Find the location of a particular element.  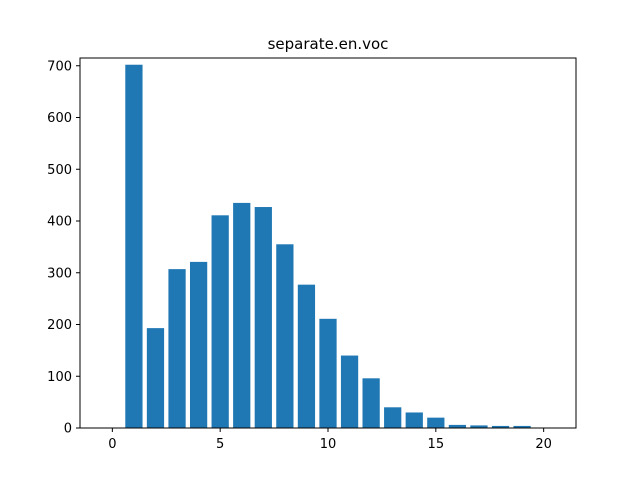

y-tick-label-300: 300 is located at coordinates (59, 273).